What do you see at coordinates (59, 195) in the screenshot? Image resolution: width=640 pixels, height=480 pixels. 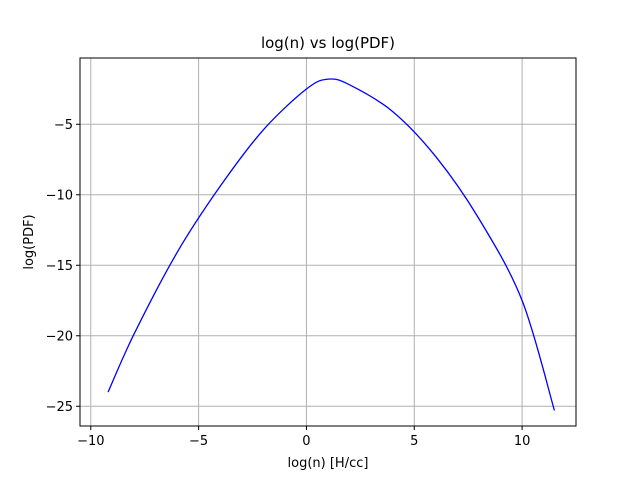 I see `y-tick-label: −10` at bounding box center [59, 195].